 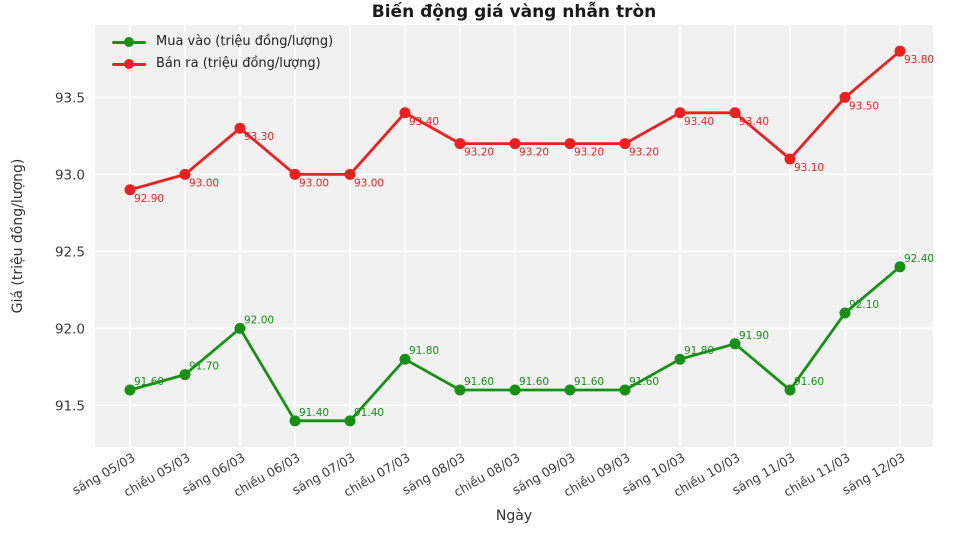 I want to click on legend-swatch-green, so click(x=129, y=42).